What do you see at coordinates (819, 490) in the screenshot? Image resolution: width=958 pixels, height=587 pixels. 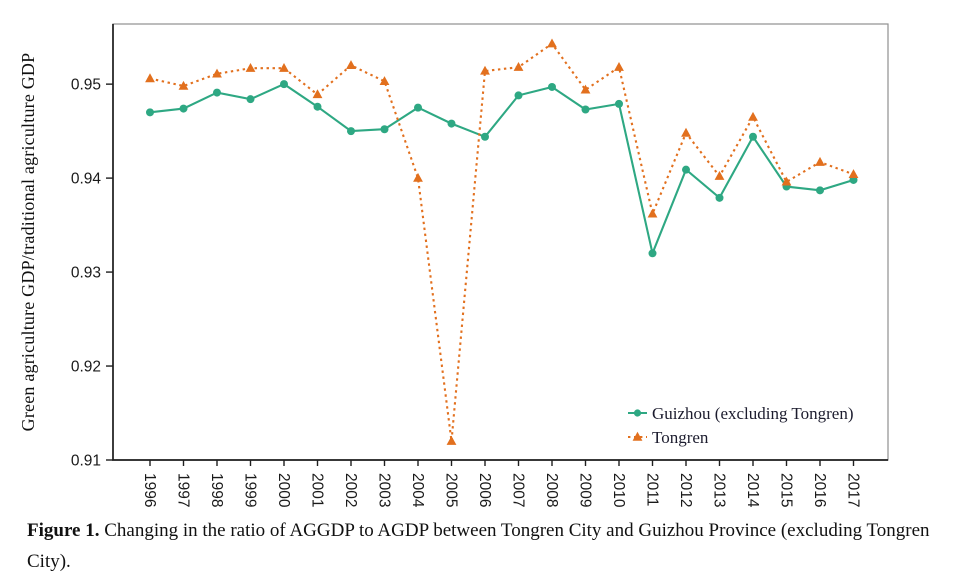 I see `x-tick-label: 2016` at bounding box center [819, 490].